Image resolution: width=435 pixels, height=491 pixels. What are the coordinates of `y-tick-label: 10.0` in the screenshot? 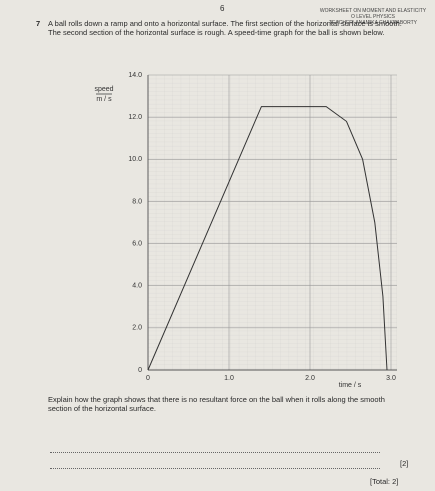 It's located at (135, 159).